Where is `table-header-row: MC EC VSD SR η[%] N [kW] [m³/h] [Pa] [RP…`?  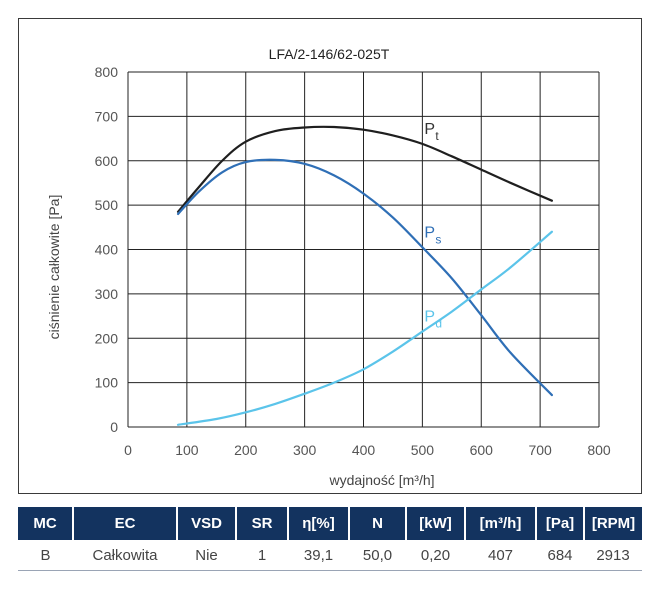 table-header-row: MC EC VSD SR η[%] N [kW] [m³/h] [Pa] [RP… is located at coordinates (330, 523).